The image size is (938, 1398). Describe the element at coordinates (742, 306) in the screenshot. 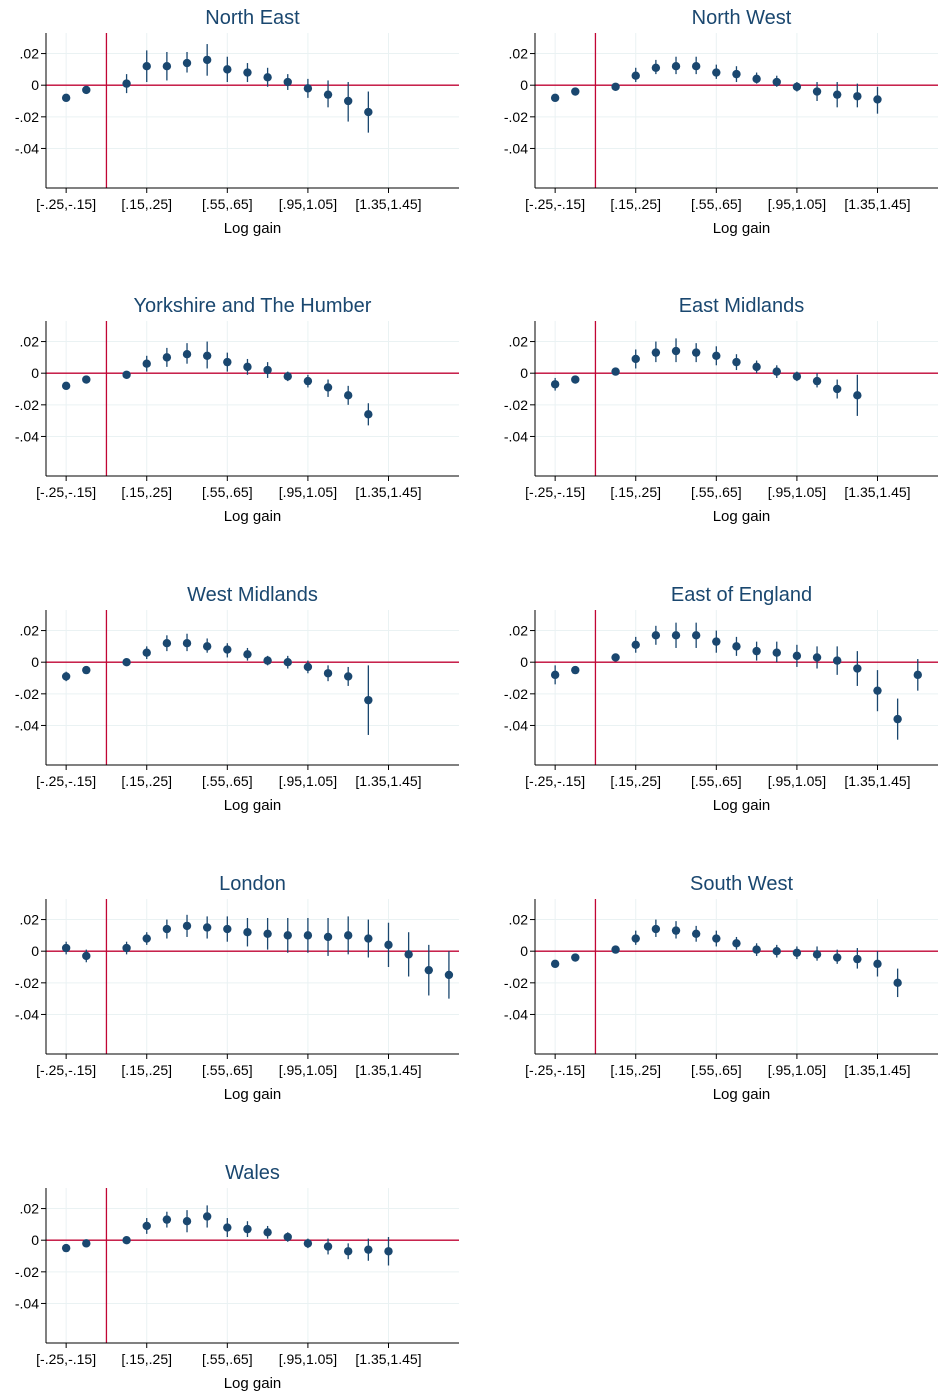

I see `panel-title: East Midlands` at that location.